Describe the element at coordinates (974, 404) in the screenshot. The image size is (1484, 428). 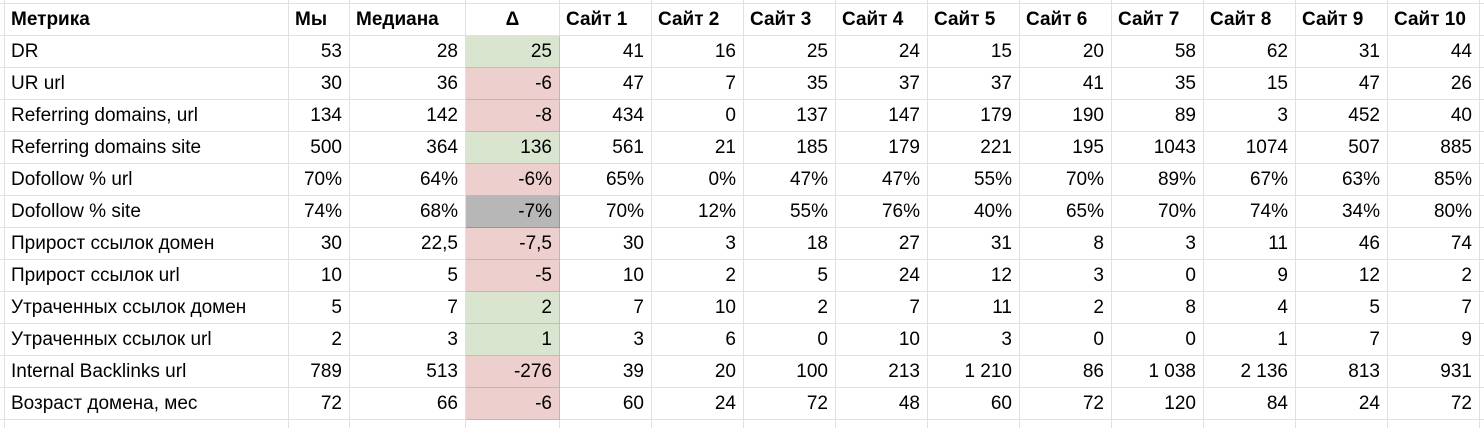
I see `cell-site-5: 60` at that location.